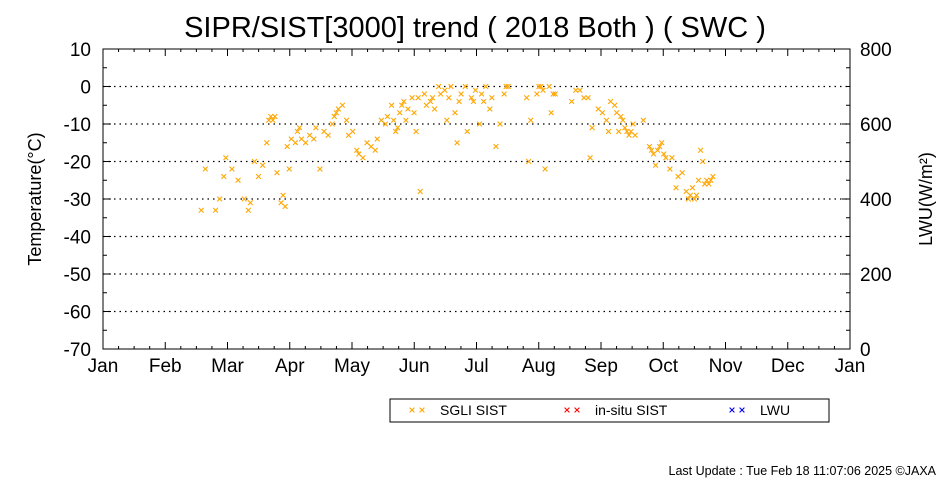  Describe the element at coordinates (35, 198) in the screenshot. I see `y-axis-label: Temperature(°C)` at that location.